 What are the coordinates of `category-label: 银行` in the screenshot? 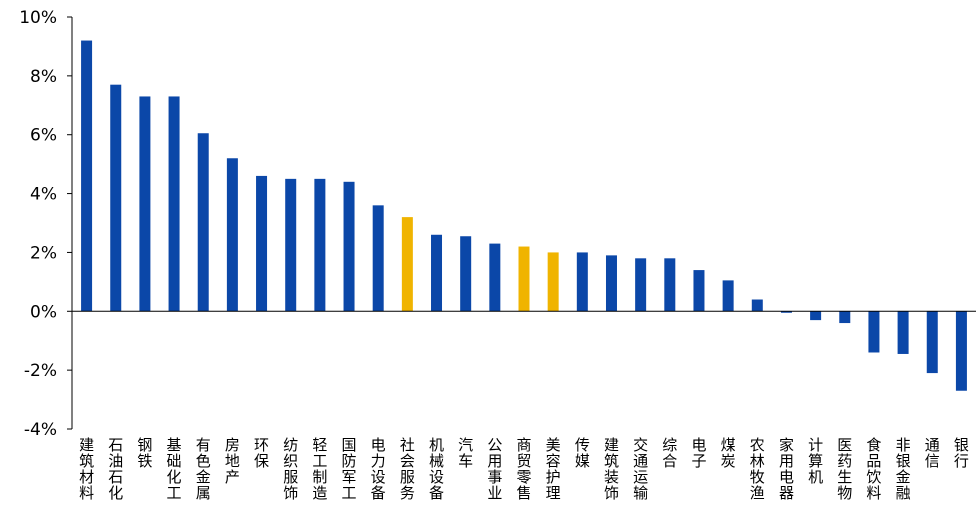 It's located at (961, 453).